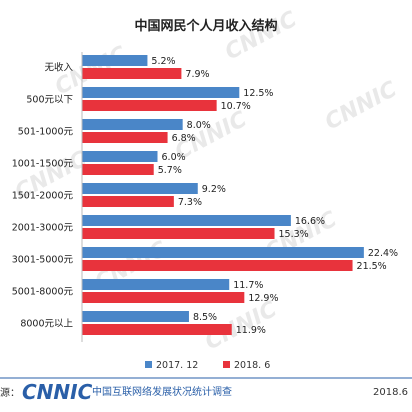 This screenshot has height=412, width=412. What do you see at coordinates (46, 132) in the screenshot?
I see `category-label: 501-1000元` at bounding box center [46, 132].